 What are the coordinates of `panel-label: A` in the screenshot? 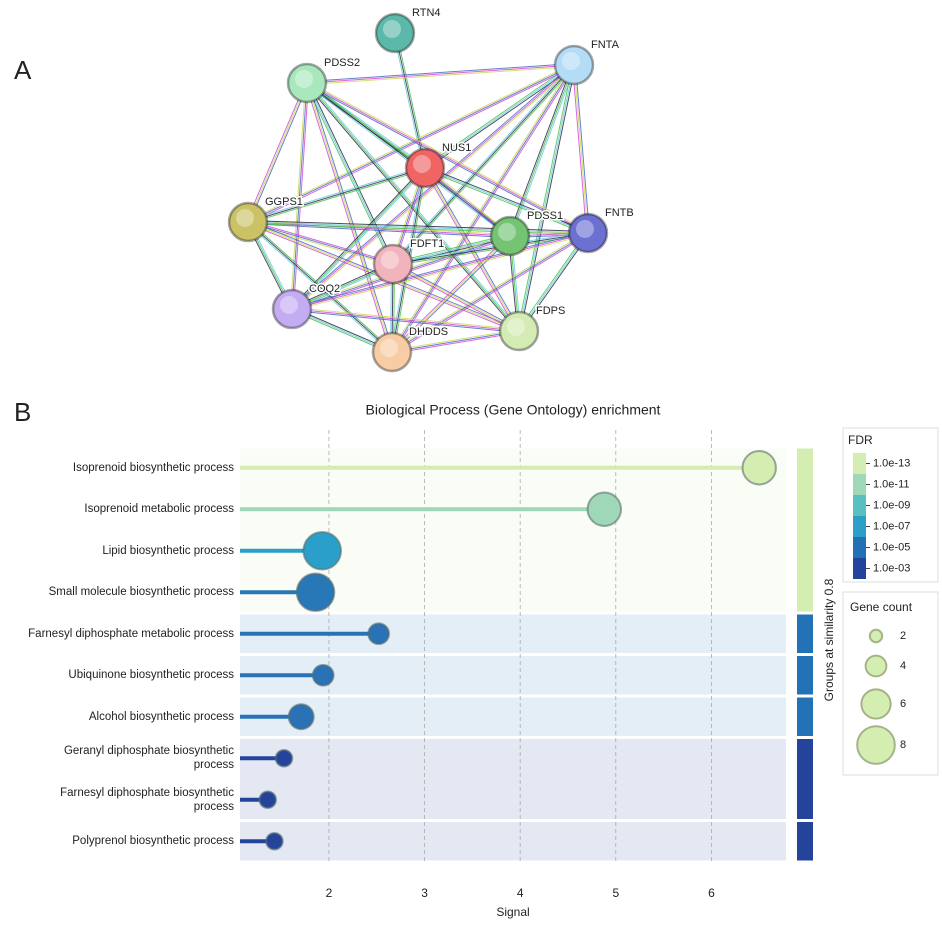 It's located at (23, 70).